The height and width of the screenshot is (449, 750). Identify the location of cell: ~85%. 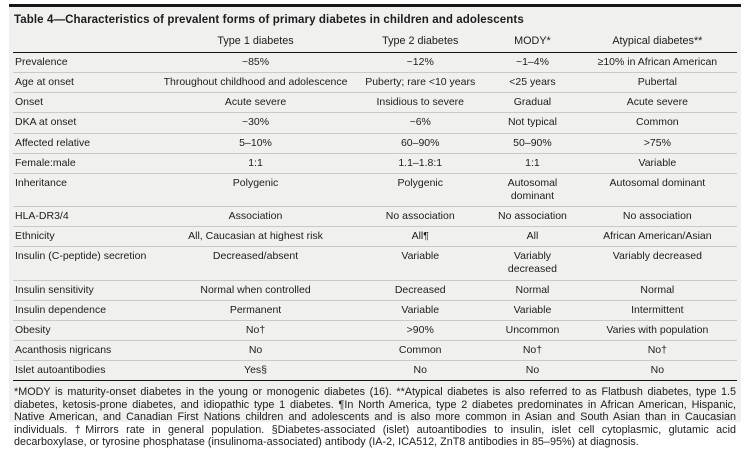
(255, 63).